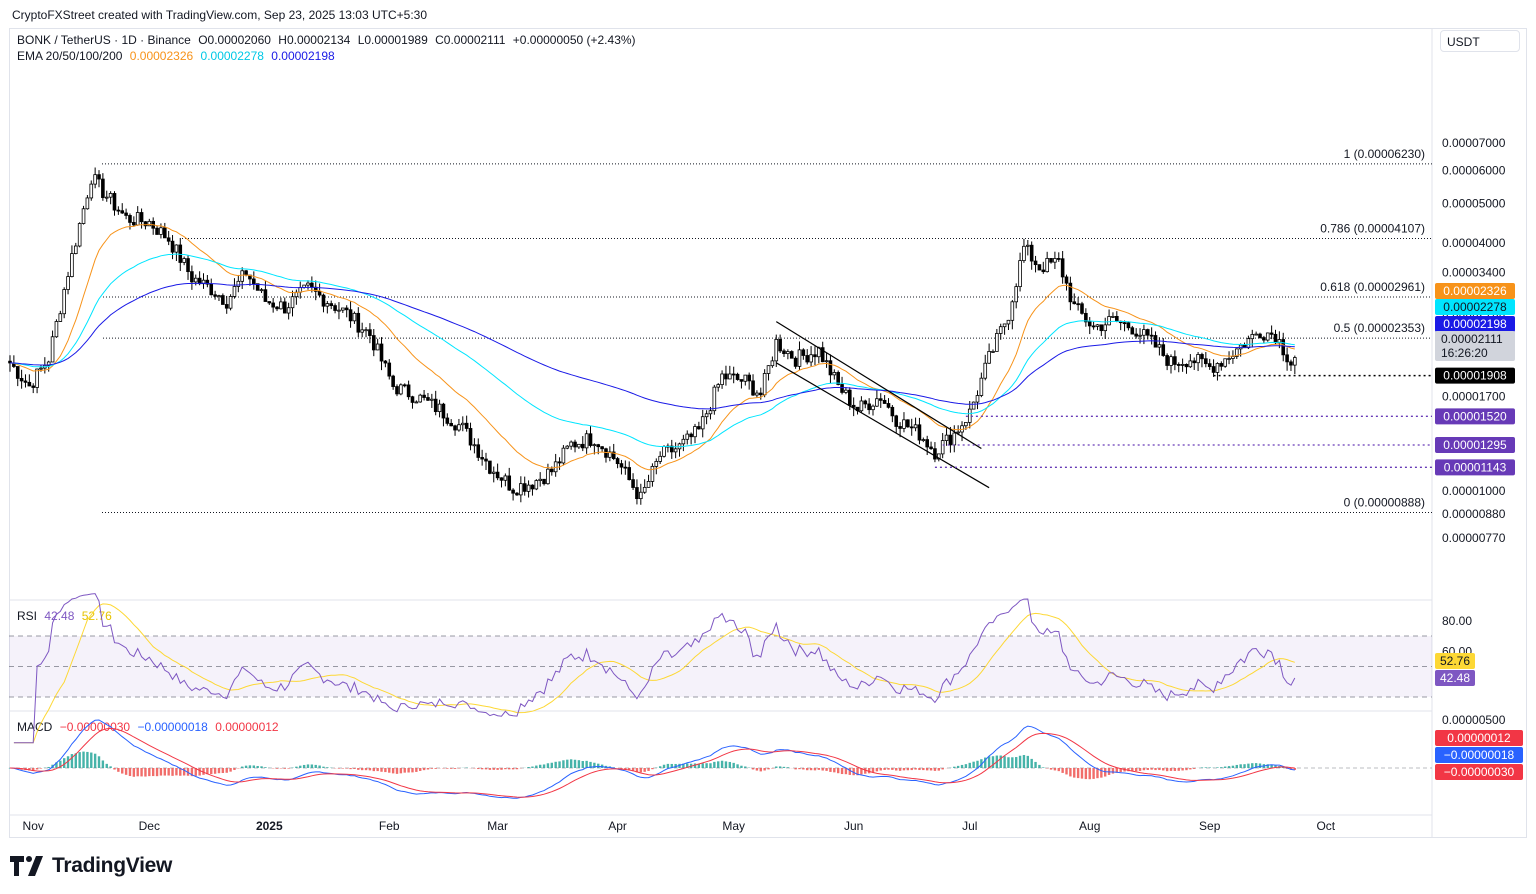 The height and width of the screenshot is (894, 1536). I want to click on rsi-tick-label: 80.00, so click(1457, 621).